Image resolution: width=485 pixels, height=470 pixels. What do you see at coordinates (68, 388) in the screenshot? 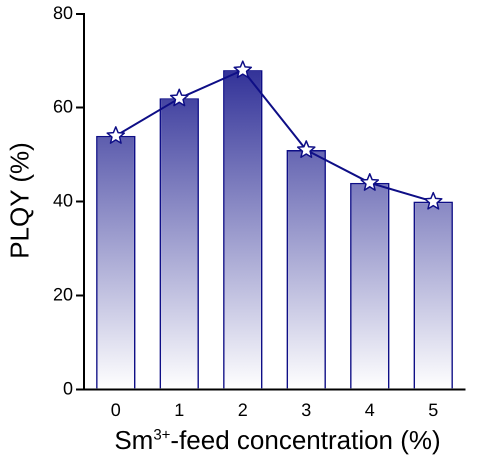
I see `y-tick-label: 0` at bounding box center [68, 388].